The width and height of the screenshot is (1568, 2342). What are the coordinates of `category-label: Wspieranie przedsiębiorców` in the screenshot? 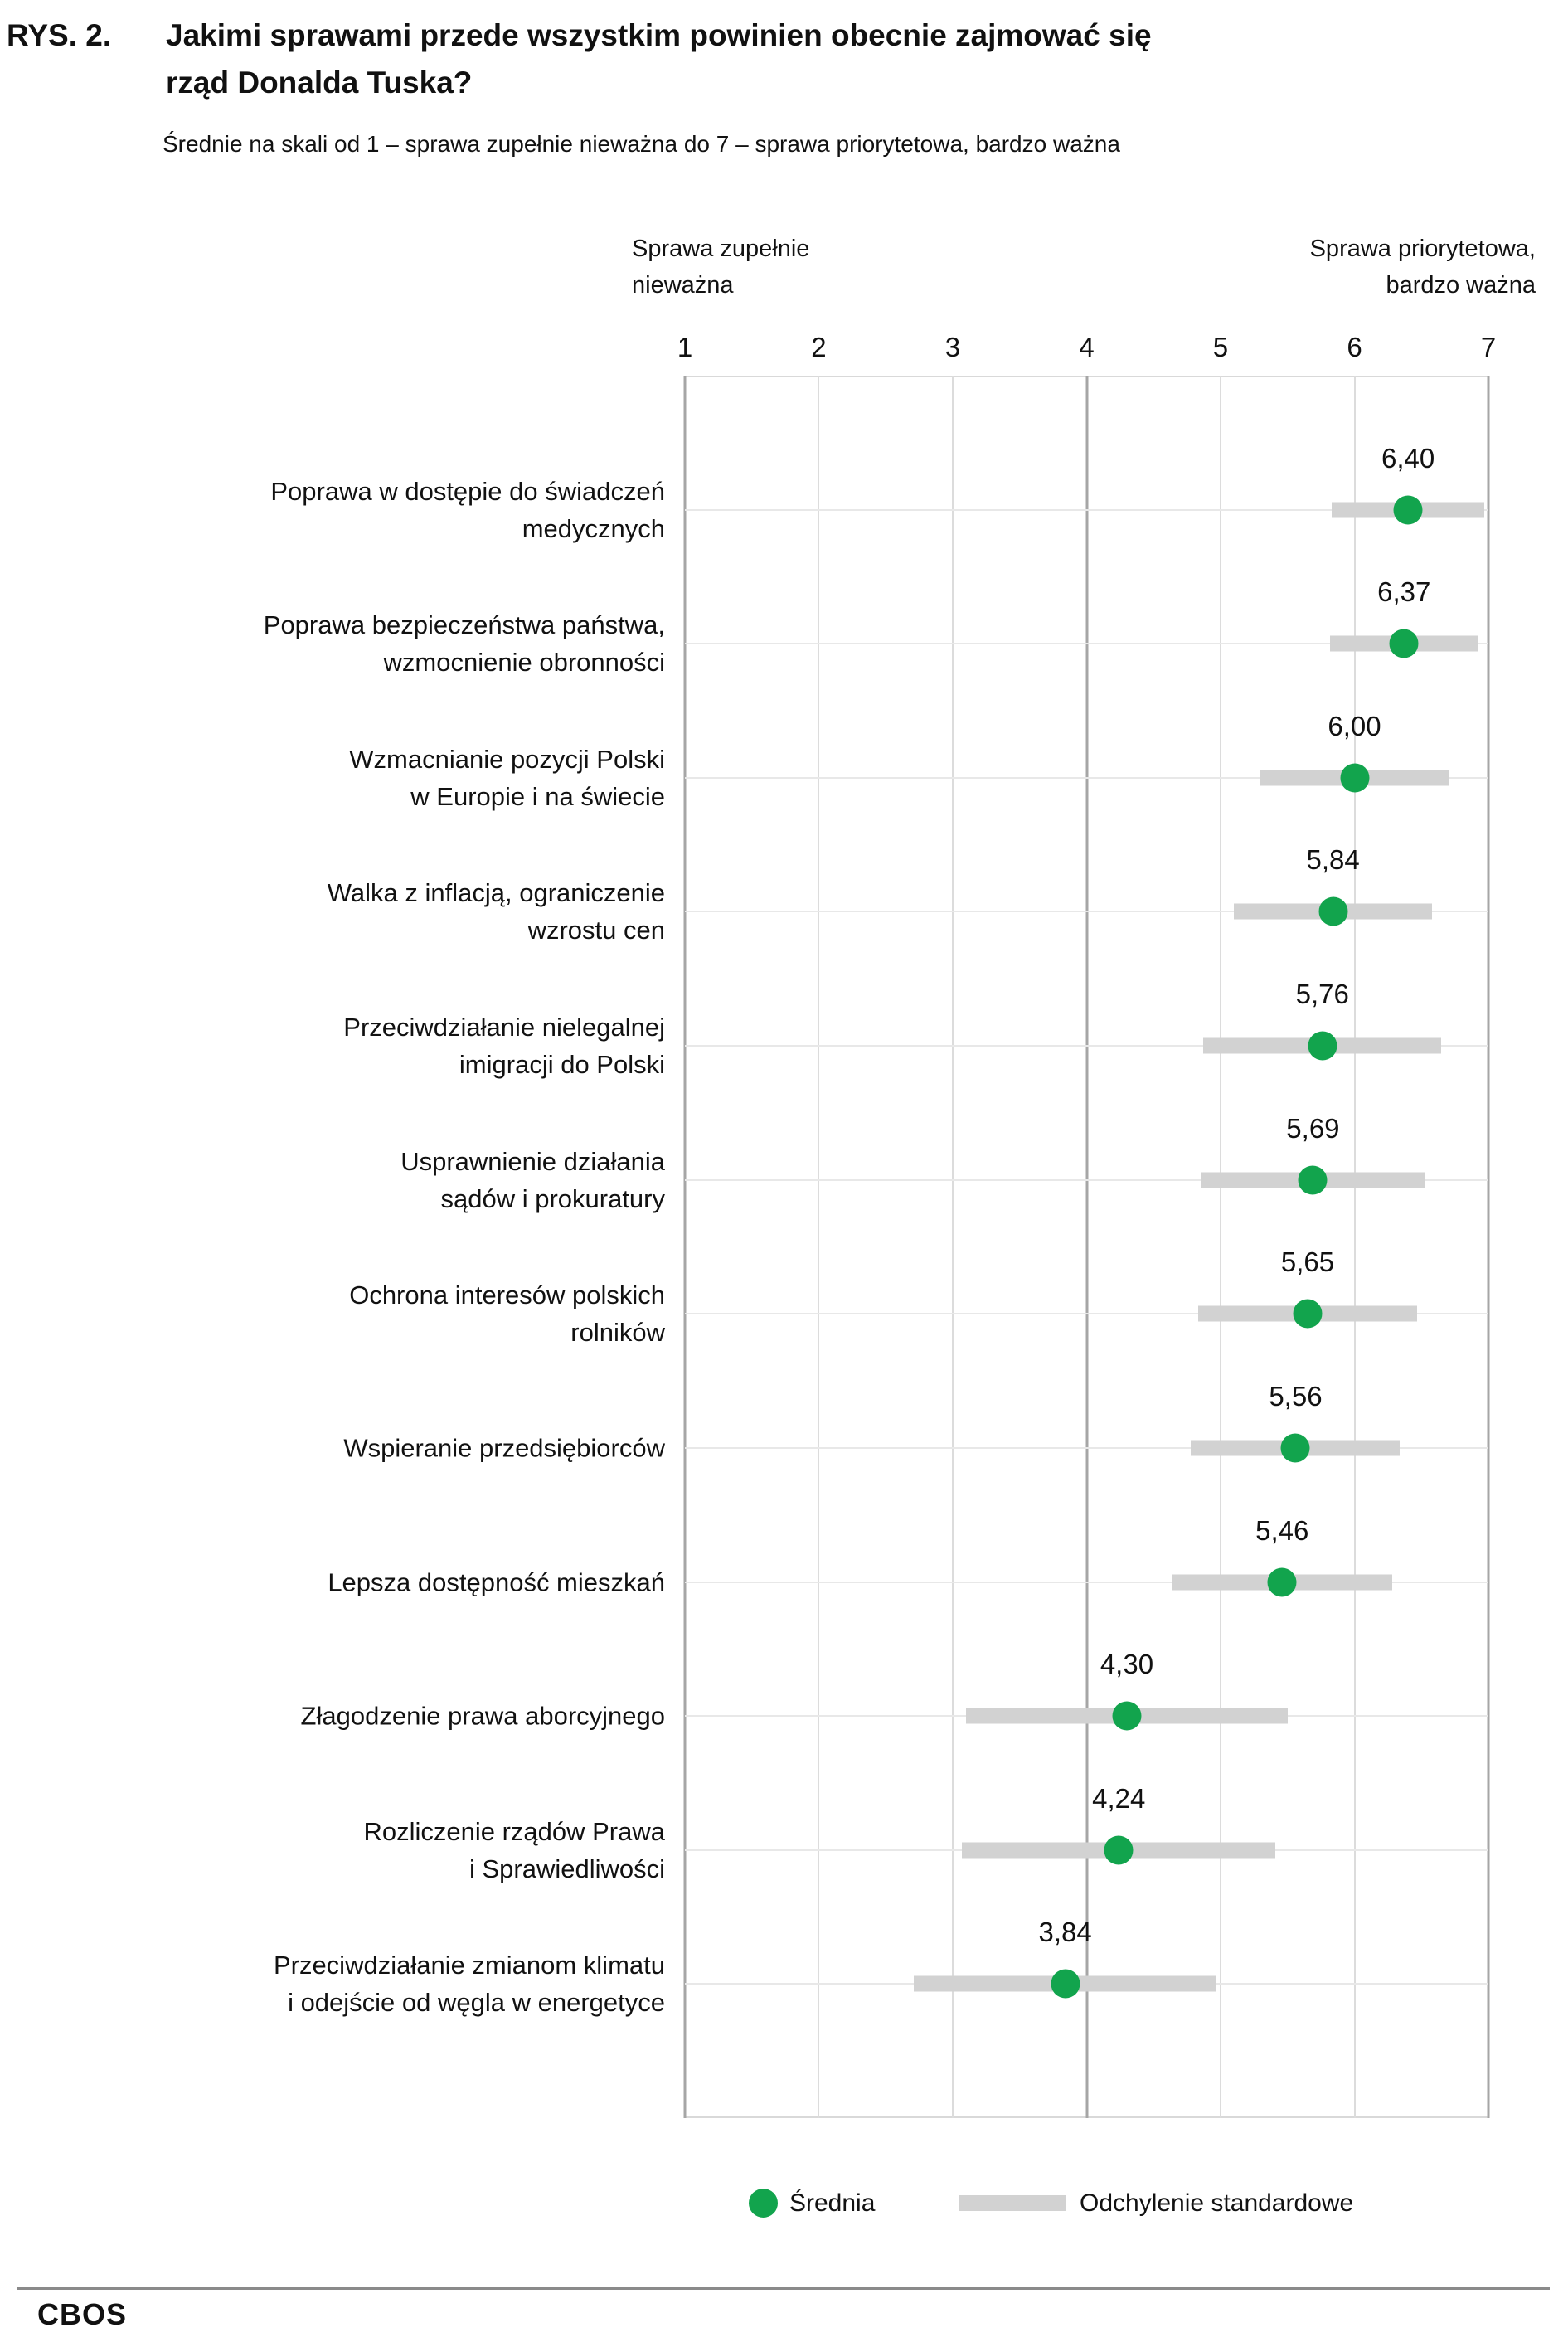 It's located at (504, 1448).